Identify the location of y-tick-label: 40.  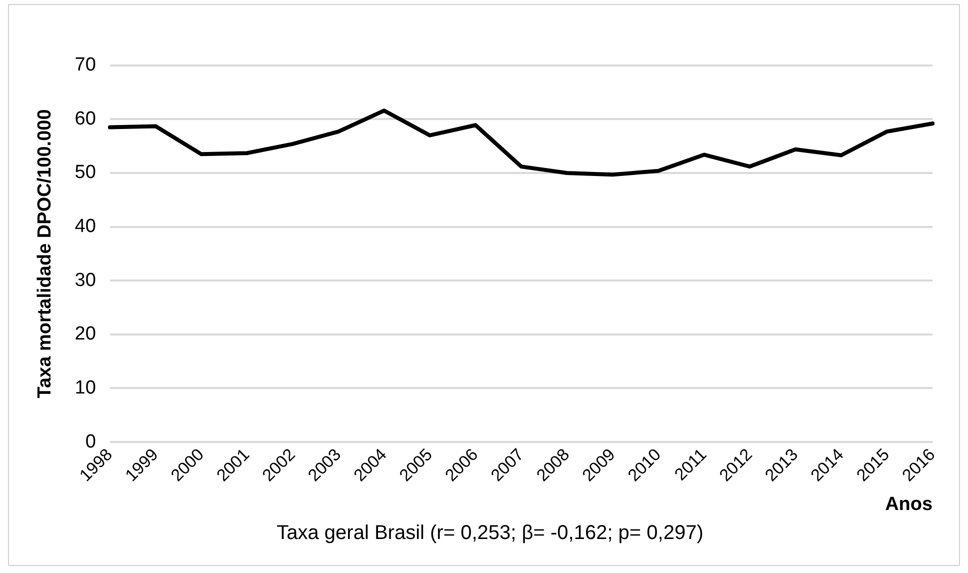
(85, 227).